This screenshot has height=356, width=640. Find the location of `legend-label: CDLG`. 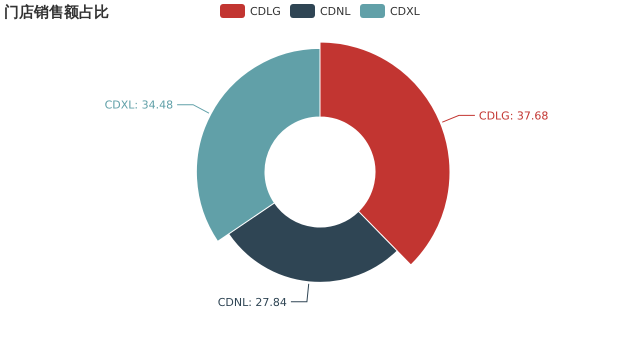

legend-label: CDLG is located at coordinates (265, 11).